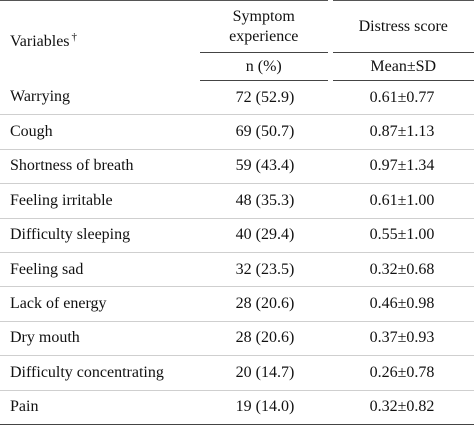 This screenshot has height=425, width=474. What do you see at coordinates (265, 407) in the screenshot?
I see `value-cell: 19 (14.0)` at bounding box center [265, 407].